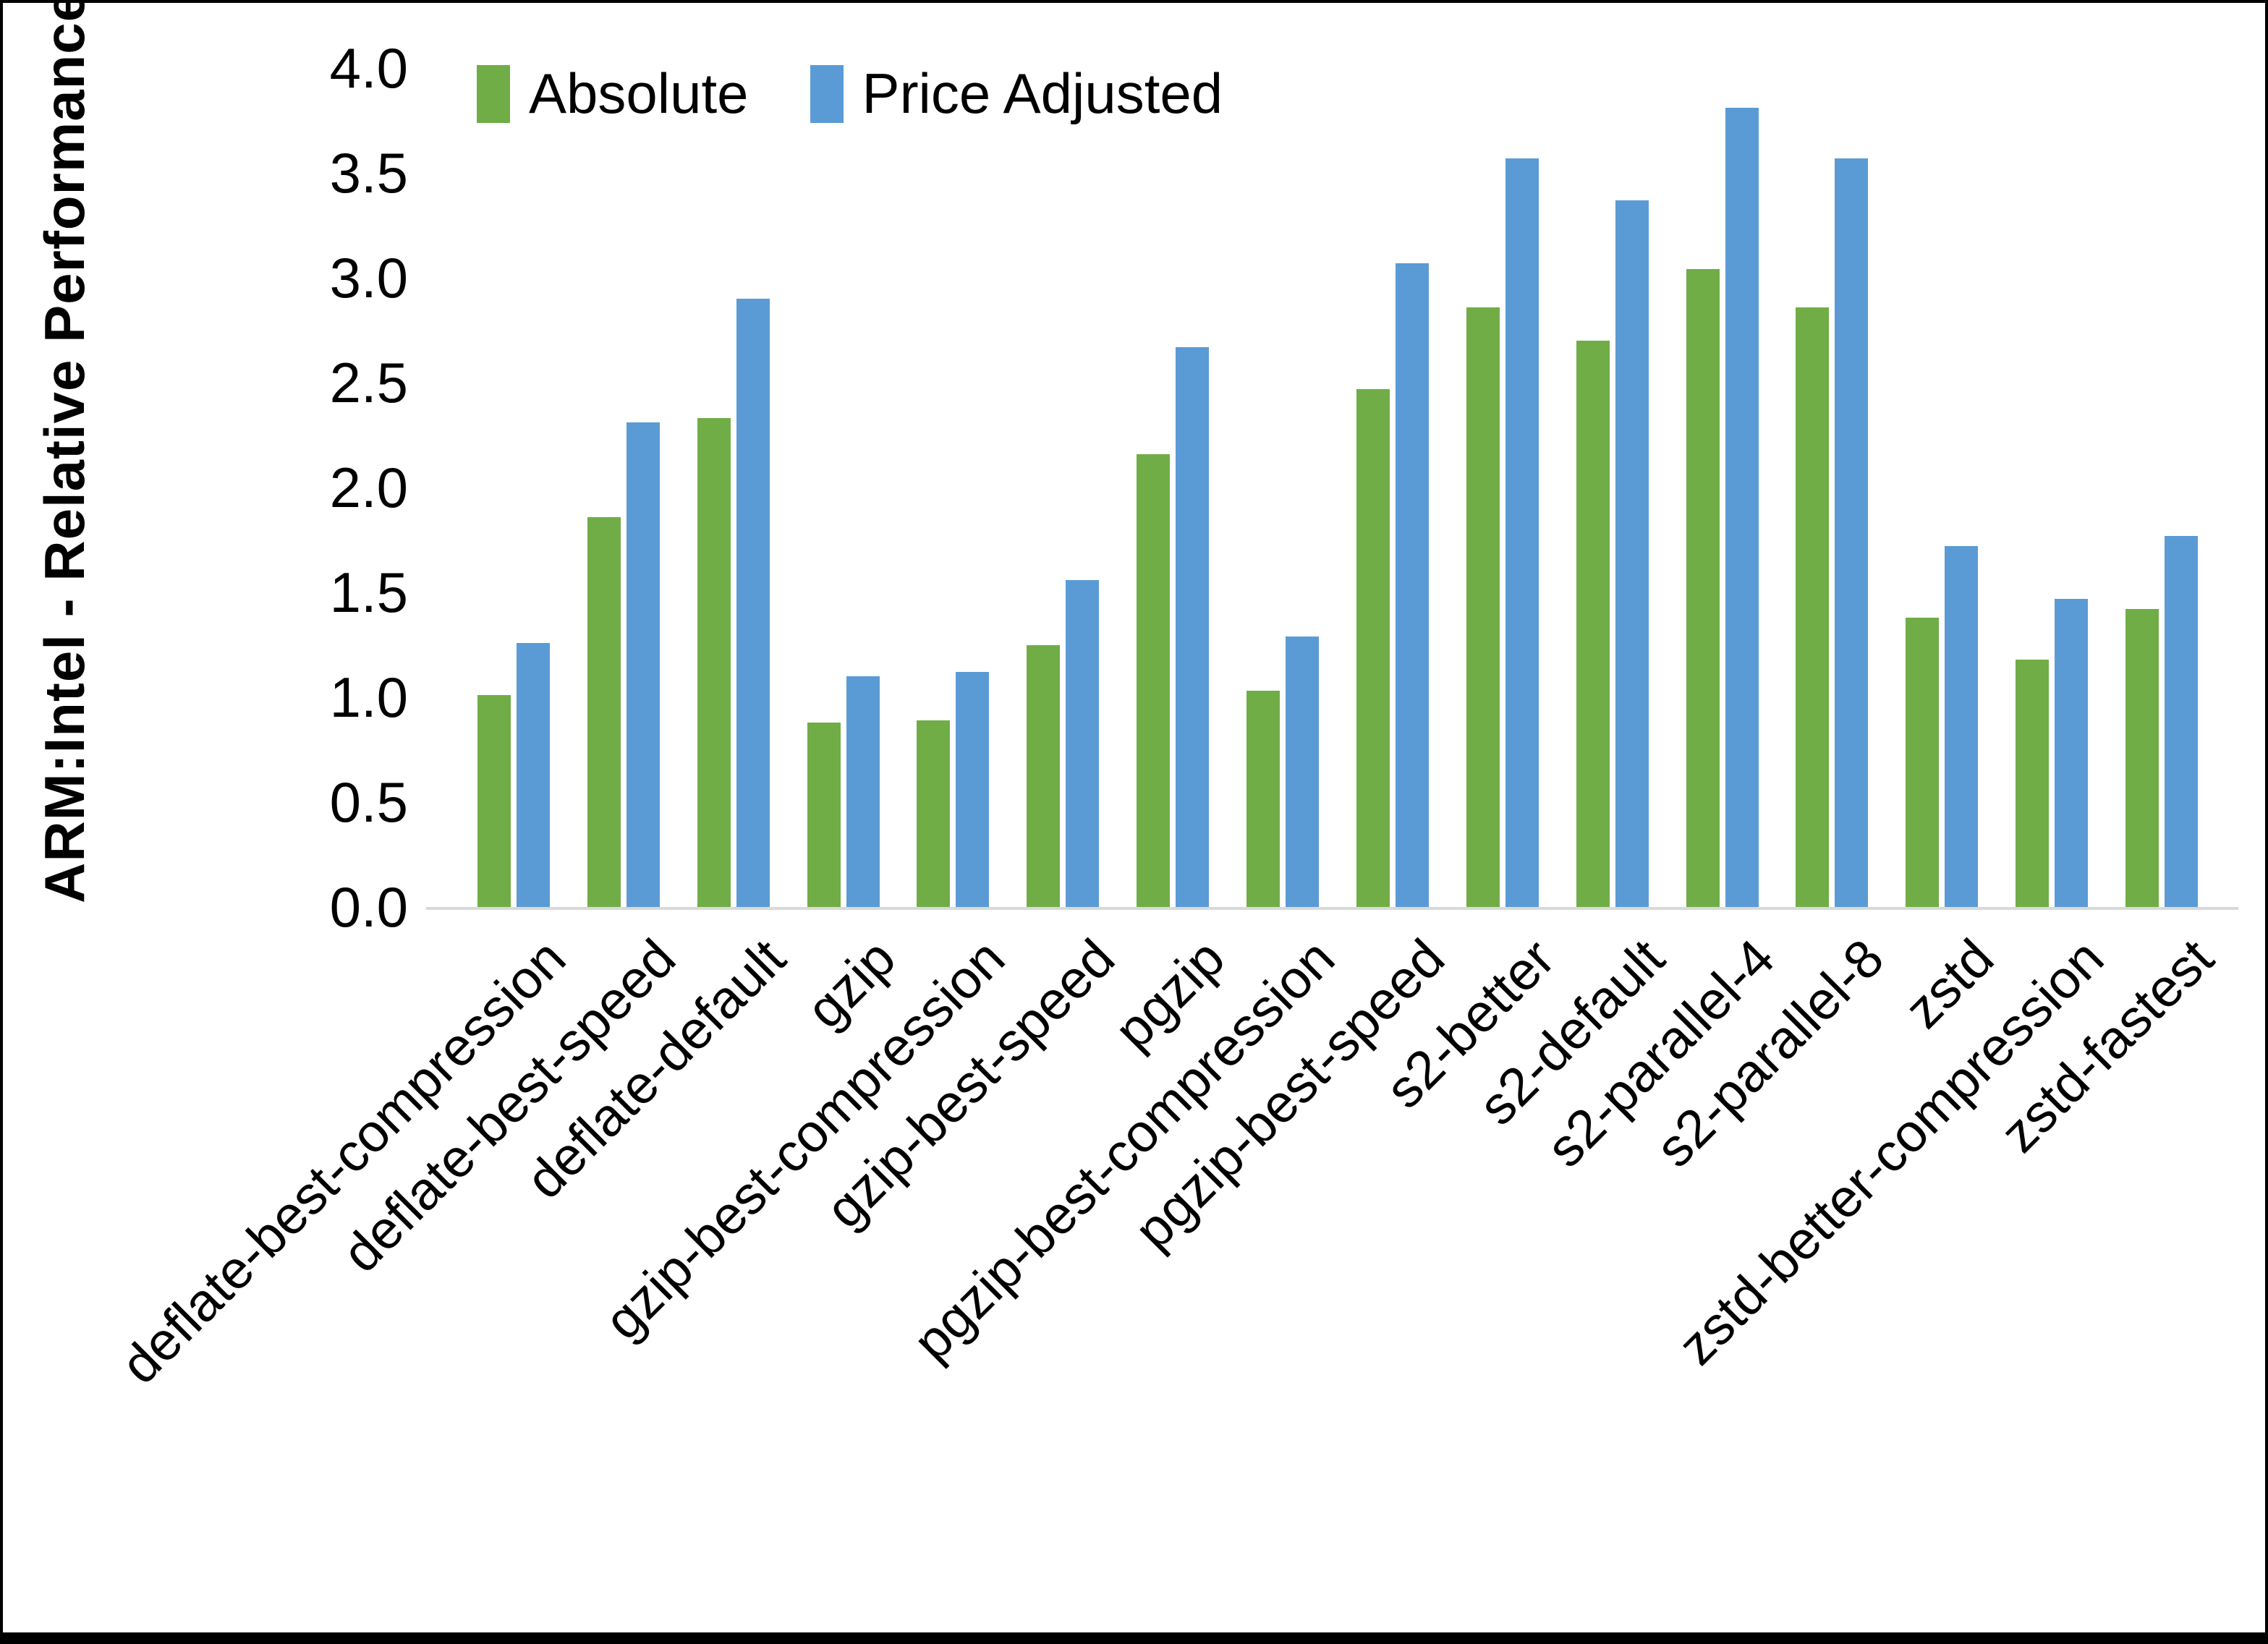 The image size is (2268, 1644). Describe the element at coordinates (934, 813) in the screenshot. I see `bar-absolute-gzip-best-compression` at that location.